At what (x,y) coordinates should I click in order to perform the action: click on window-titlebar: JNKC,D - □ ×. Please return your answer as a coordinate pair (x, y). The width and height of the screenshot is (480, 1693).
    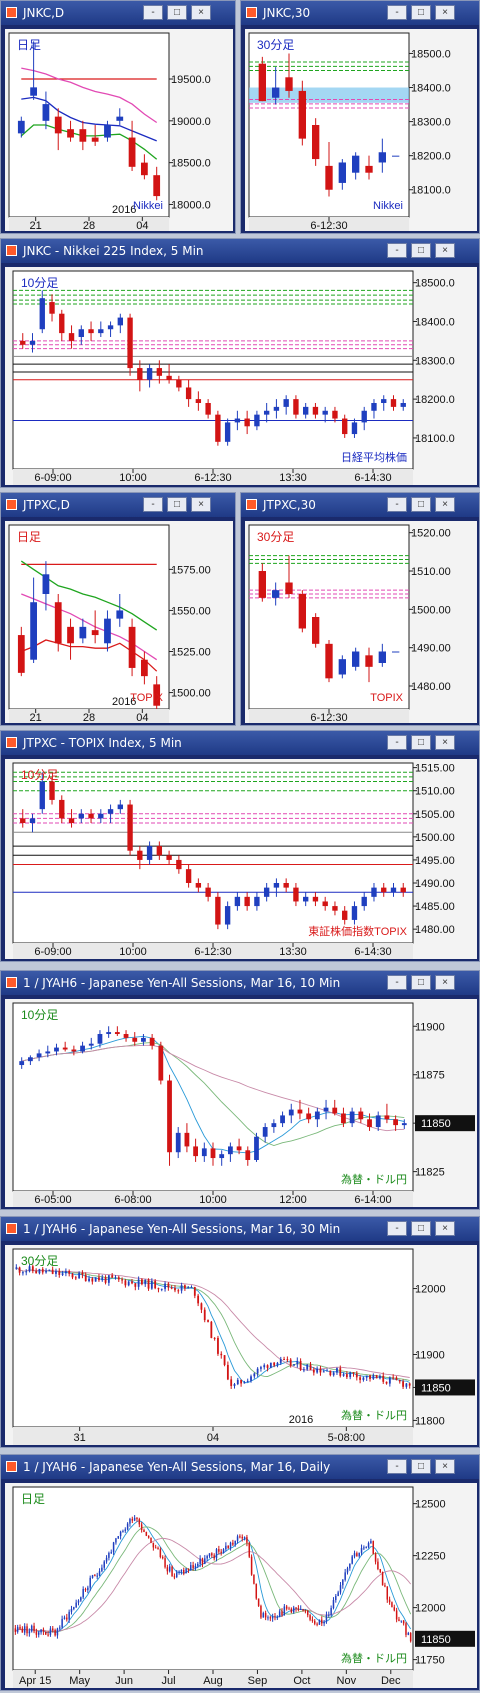
    Looking at the image, I should click on (118, 13).